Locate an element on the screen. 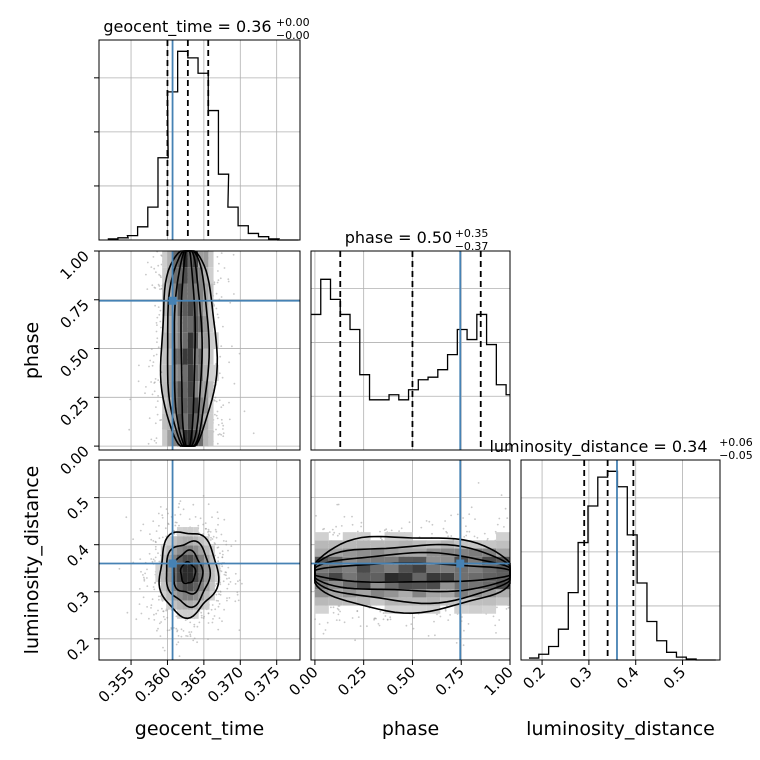  y-tick-label: 0.75 is located at coordinates (74, 314).